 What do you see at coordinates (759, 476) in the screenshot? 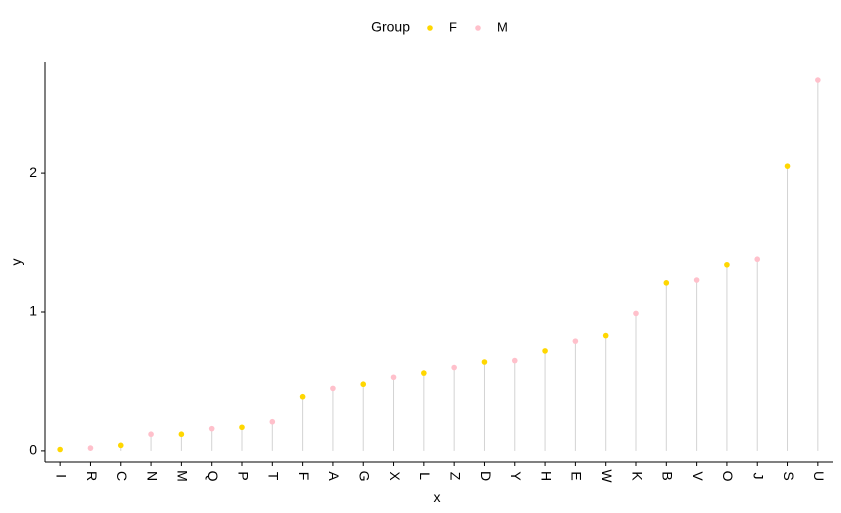
I see `x-tick-label-J: J` at bounding box center [759, 476].